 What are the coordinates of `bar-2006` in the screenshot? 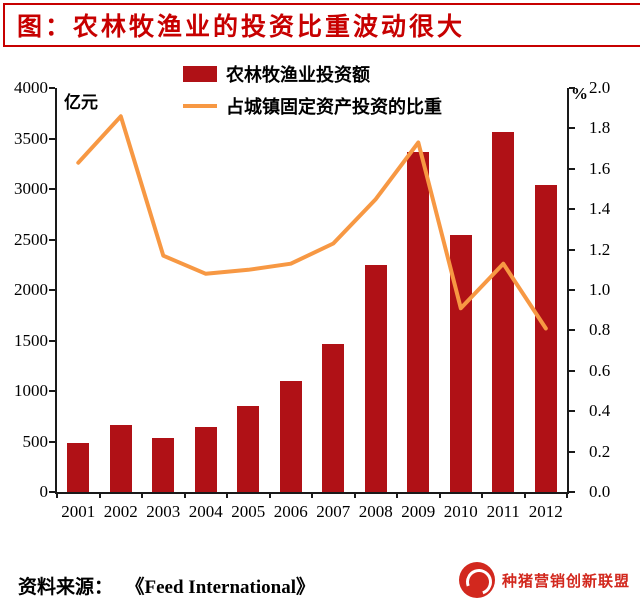 It's located at (290, 436).